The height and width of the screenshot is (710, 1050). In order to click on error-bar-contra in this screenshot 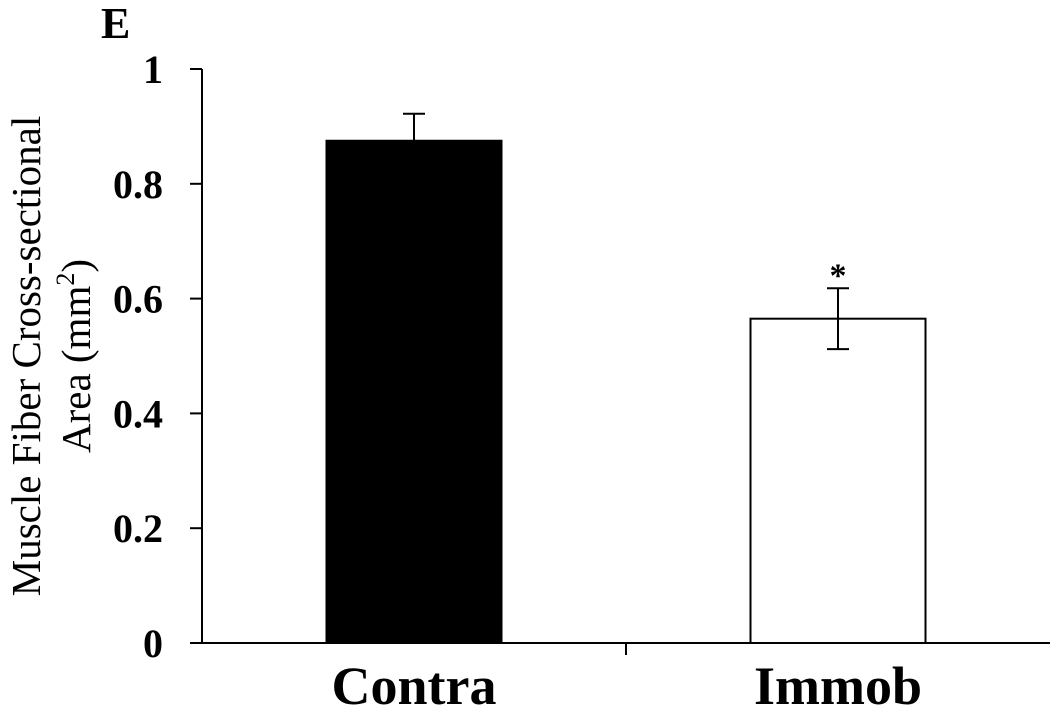, I will do `click(414, 140)`.